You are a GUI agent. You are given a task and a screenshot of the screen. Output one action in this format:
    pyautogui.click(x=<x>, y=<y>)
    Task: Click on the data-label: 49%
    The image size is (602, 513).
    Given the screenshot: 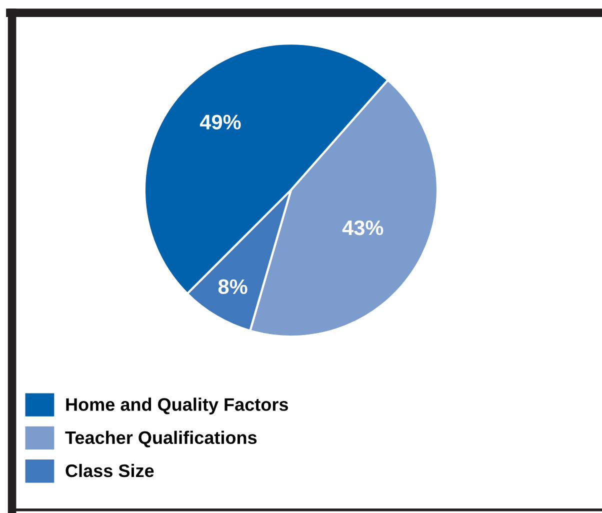 What is the action you would take?
    pyautogui.click(x=220, y=122)
    